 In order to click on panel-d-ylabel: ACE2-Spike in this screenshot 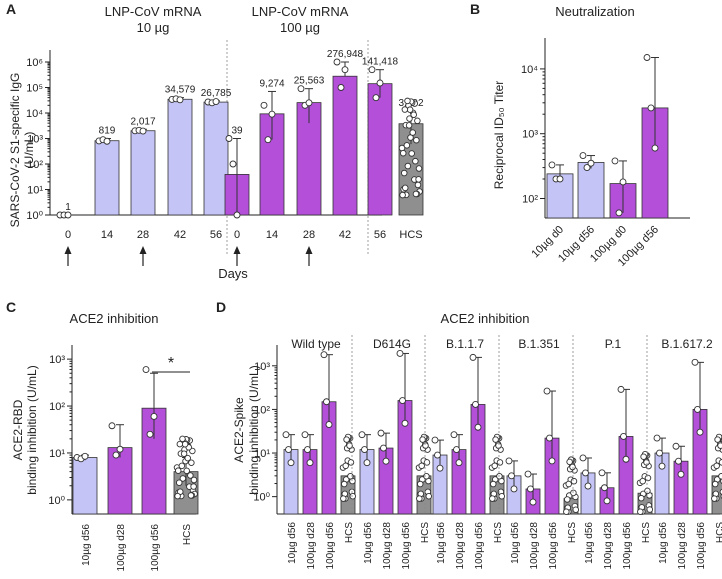, I will do `click(239, 430)`.